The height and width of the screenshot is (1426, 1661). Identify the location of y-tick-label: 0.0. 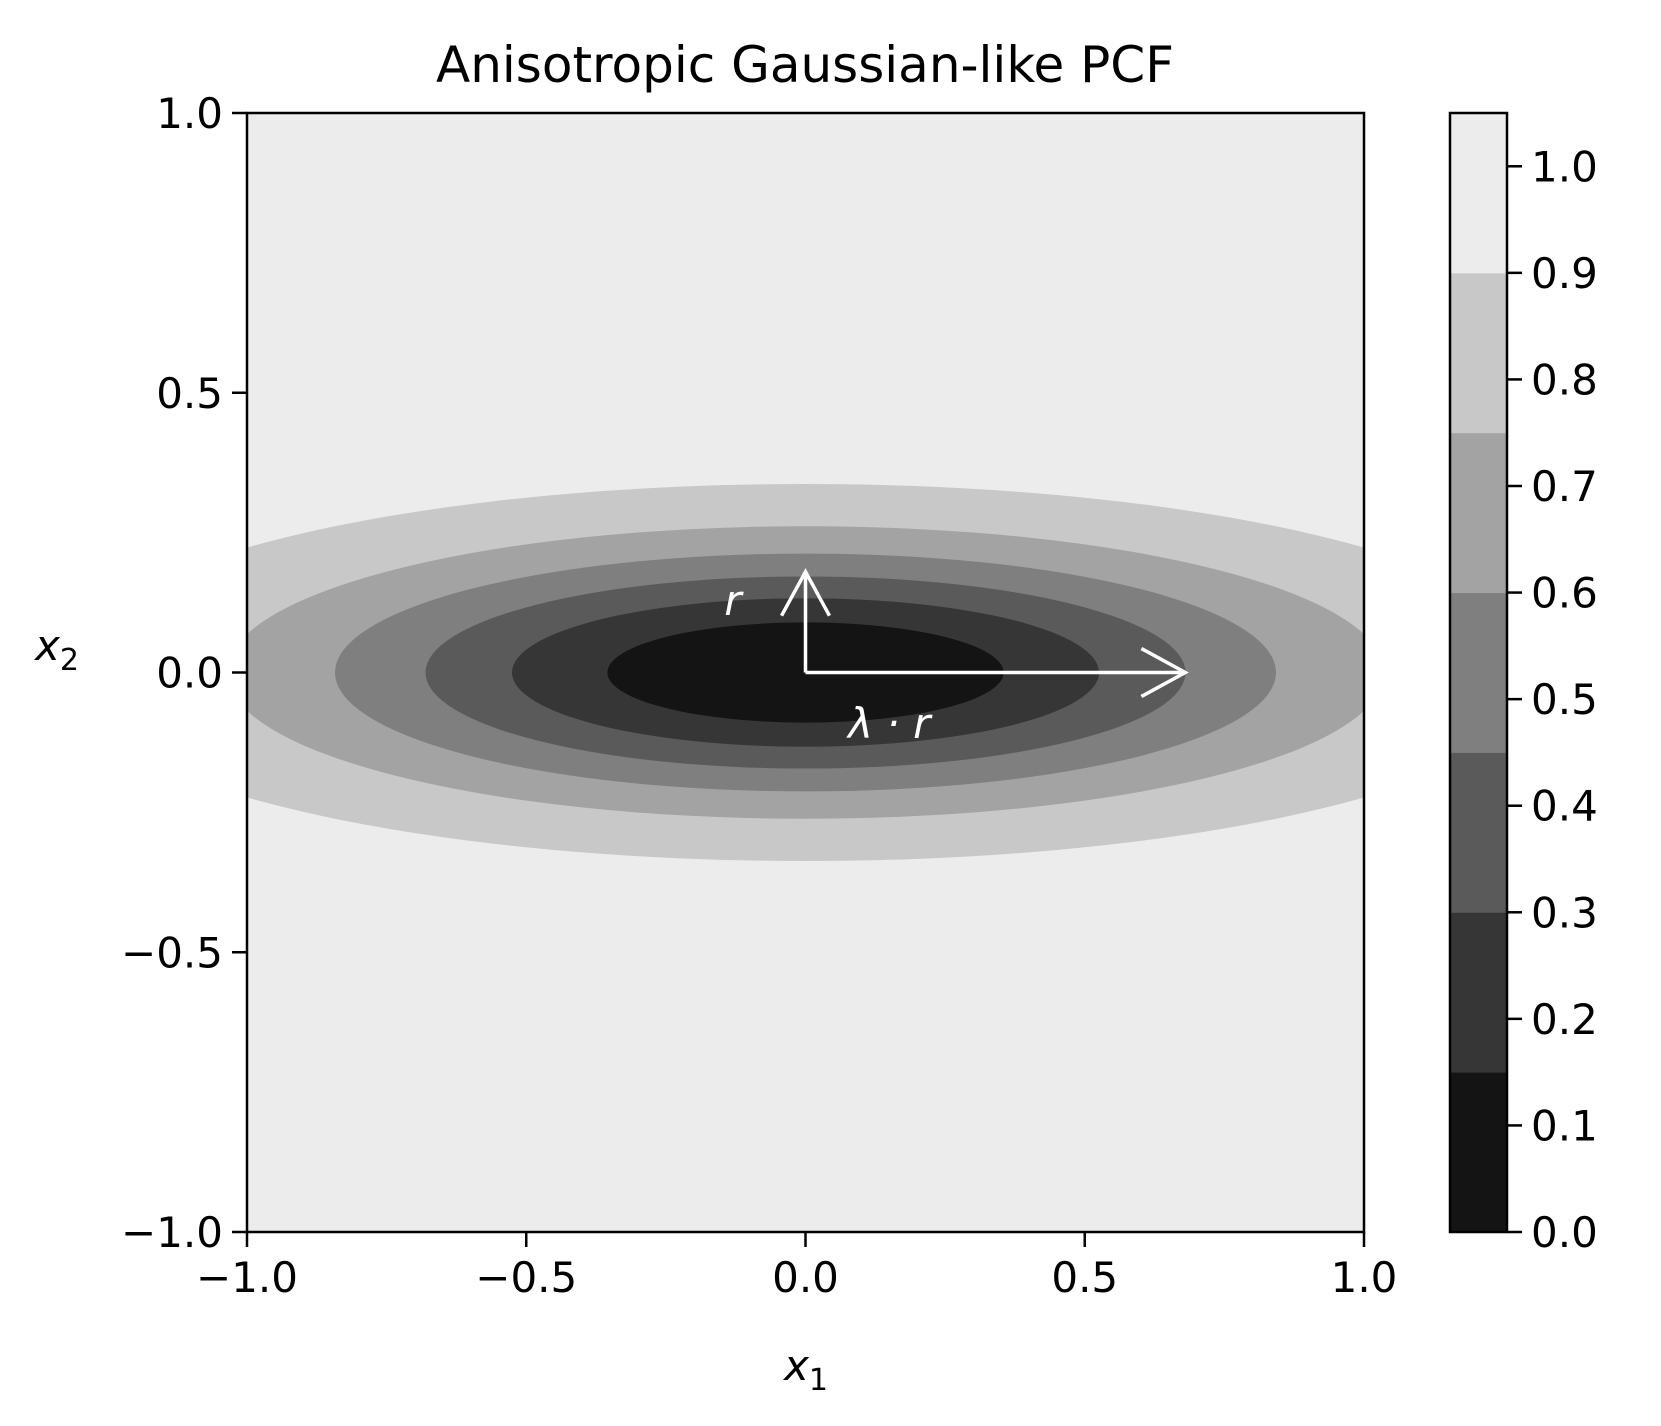
(189, 673).